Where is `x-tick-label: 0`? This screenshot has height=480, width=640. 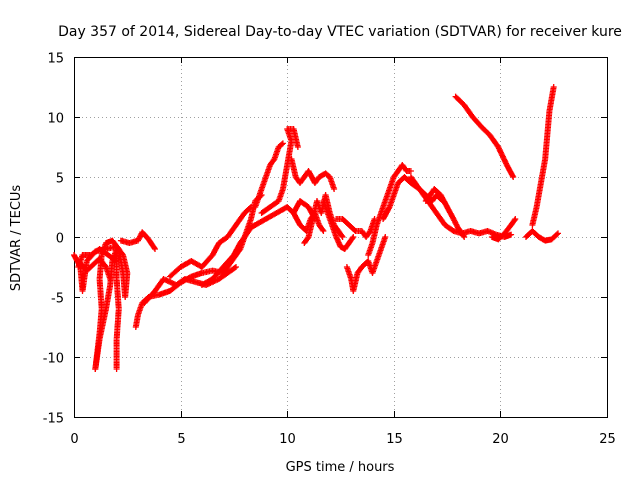
x-tick-label: 0 is located at coordinates (74, 439).